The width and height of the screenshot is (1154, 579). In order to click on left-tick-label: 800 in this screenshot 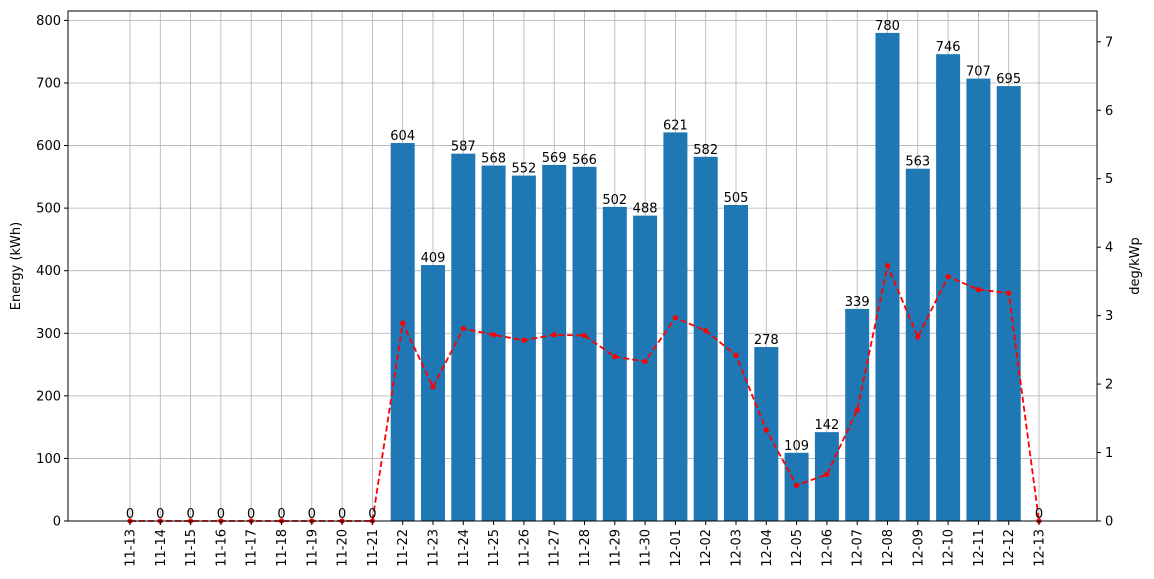, I will do `click(48, 21)`.